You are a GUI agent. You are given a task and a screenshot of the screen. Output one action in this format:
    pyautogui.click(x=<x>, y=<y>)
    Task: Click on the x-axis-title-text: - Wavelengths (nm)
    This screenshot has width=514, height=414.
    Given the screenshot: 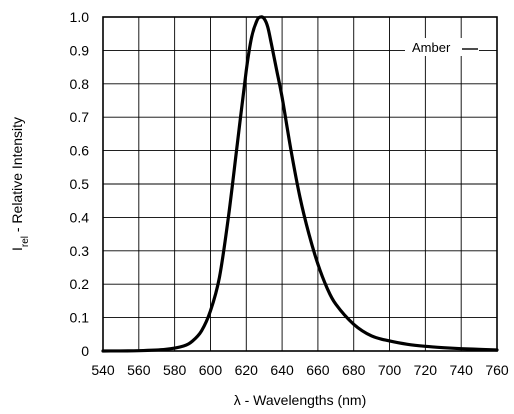 What is the action you would take?
    pyautogui.click(x=304, y=400)
    